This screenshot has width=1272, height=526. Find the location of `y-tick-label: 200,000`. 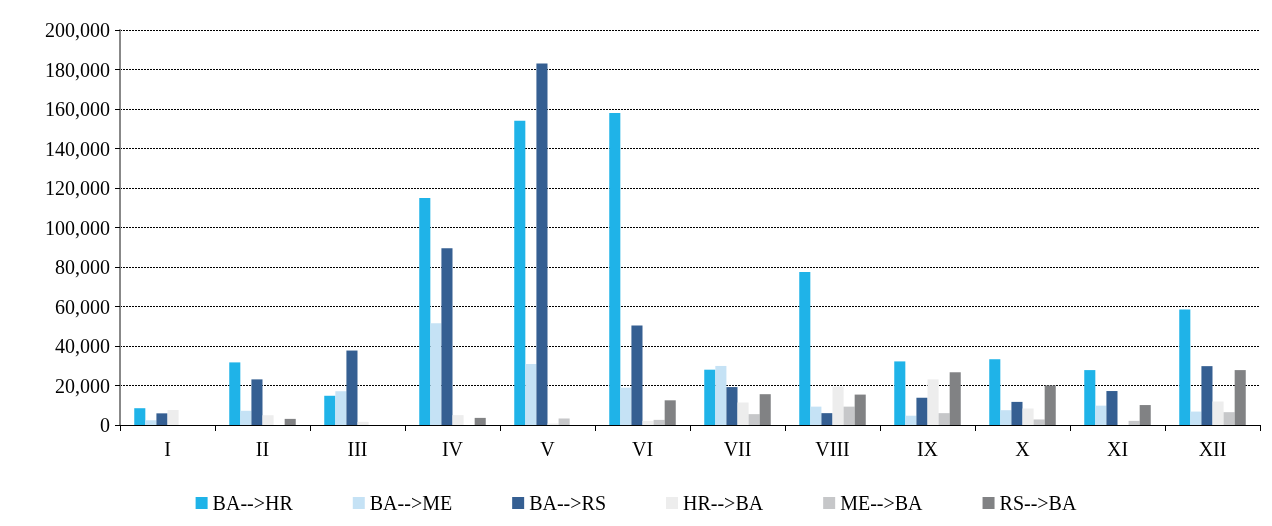

y-tick-label: 200,000 is located at coordinates (77, 30).